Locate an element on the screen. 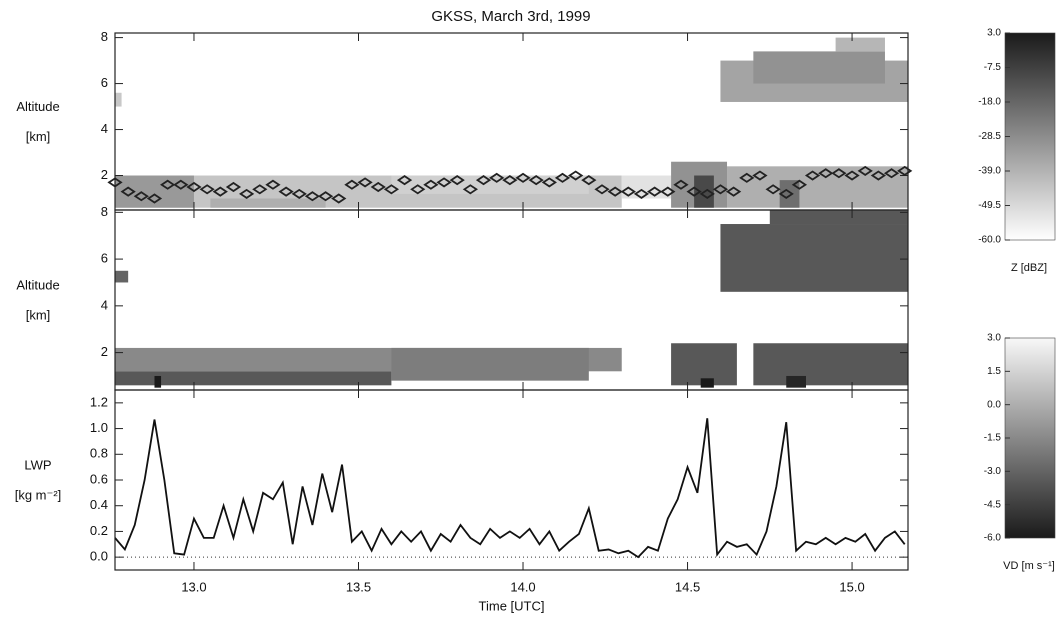 The height and width of the screenshot is (618, 1062). colorbar-tick-label: -1.5 is located at coordinates (993, 438).